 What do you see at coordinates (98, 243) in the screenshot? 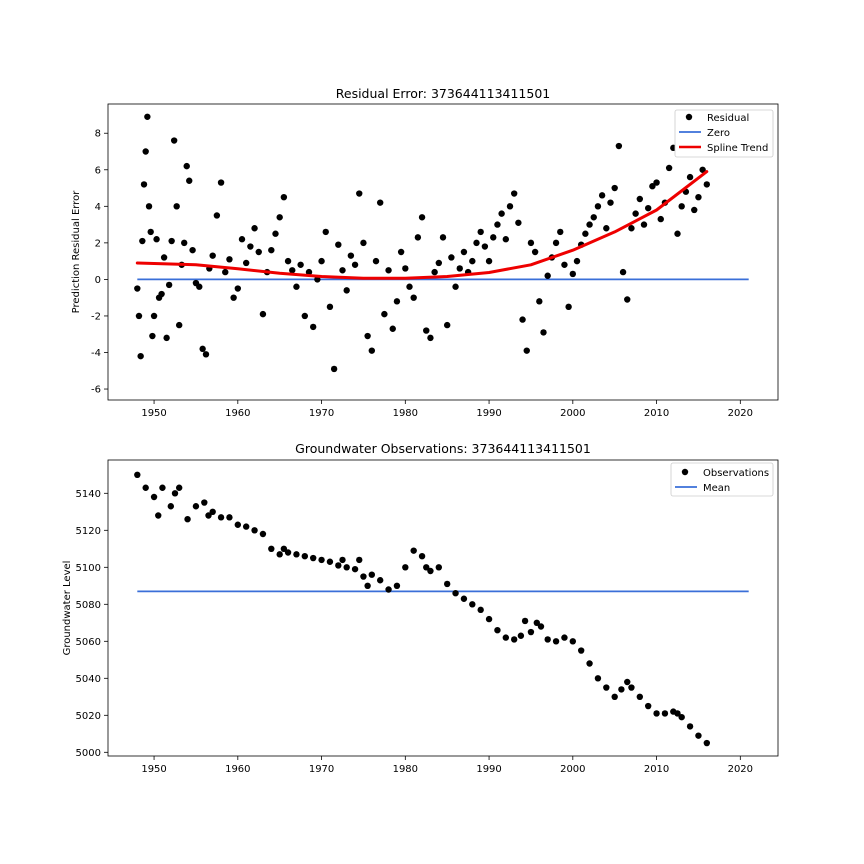
I see `residual-ytick-label: 2` at bounding box center [98, 243].